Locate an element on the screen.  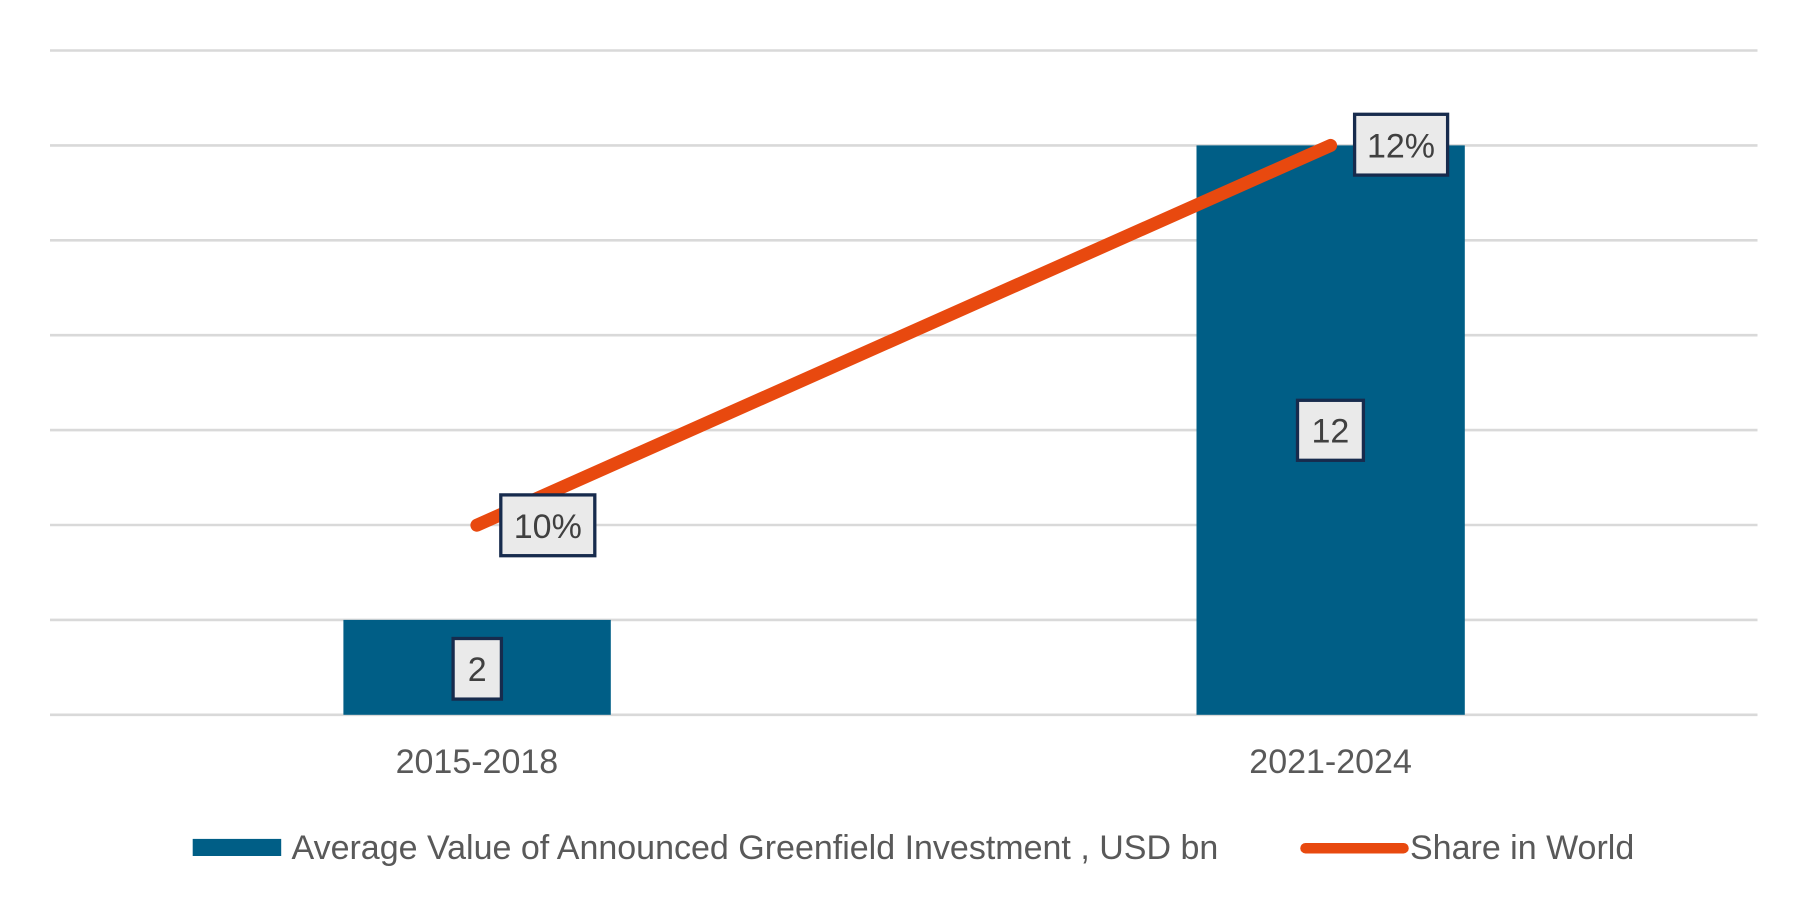
svg-text: Share in World is located at coordinates (1522, 848).